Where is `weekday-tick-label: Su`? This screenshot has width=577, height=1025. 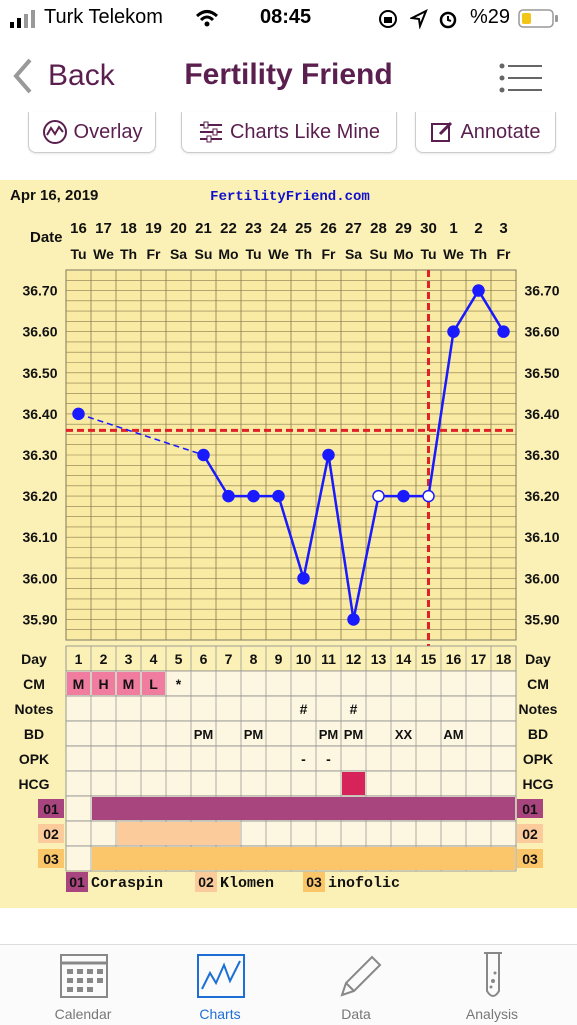
weekday-tick-label: Su is located at coordinates (379, 254).